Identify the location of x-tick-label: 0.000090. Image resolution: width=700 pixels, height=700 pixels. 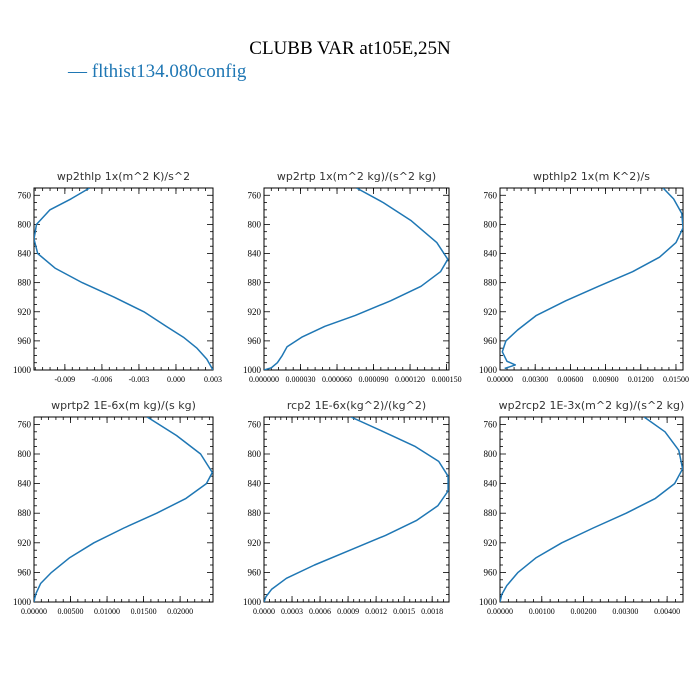
(374, 379).